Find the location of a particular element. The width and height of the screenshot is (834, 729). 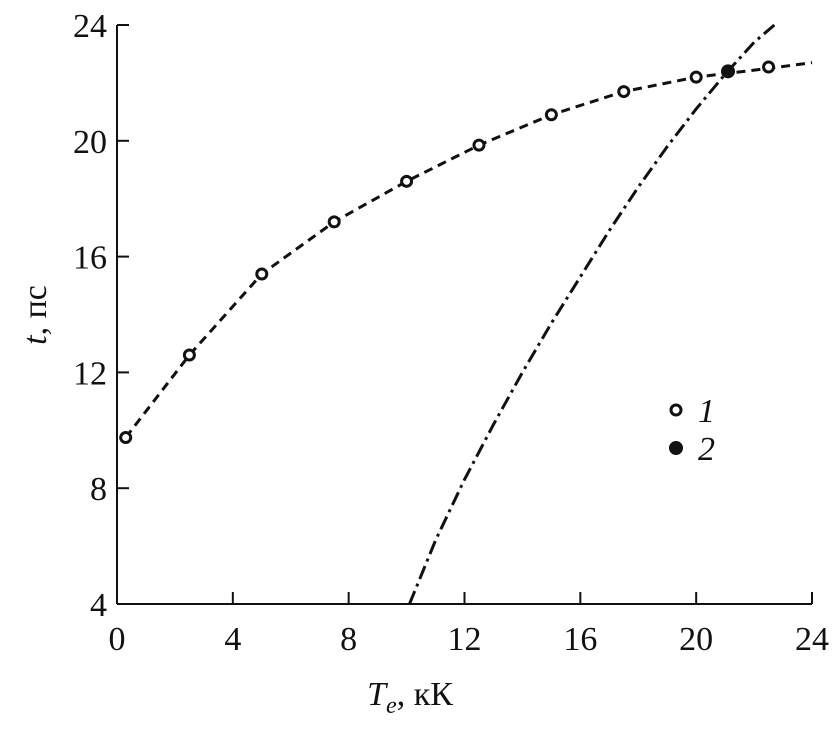

x-tick-label: 20 is located at coordinates (696, 639).